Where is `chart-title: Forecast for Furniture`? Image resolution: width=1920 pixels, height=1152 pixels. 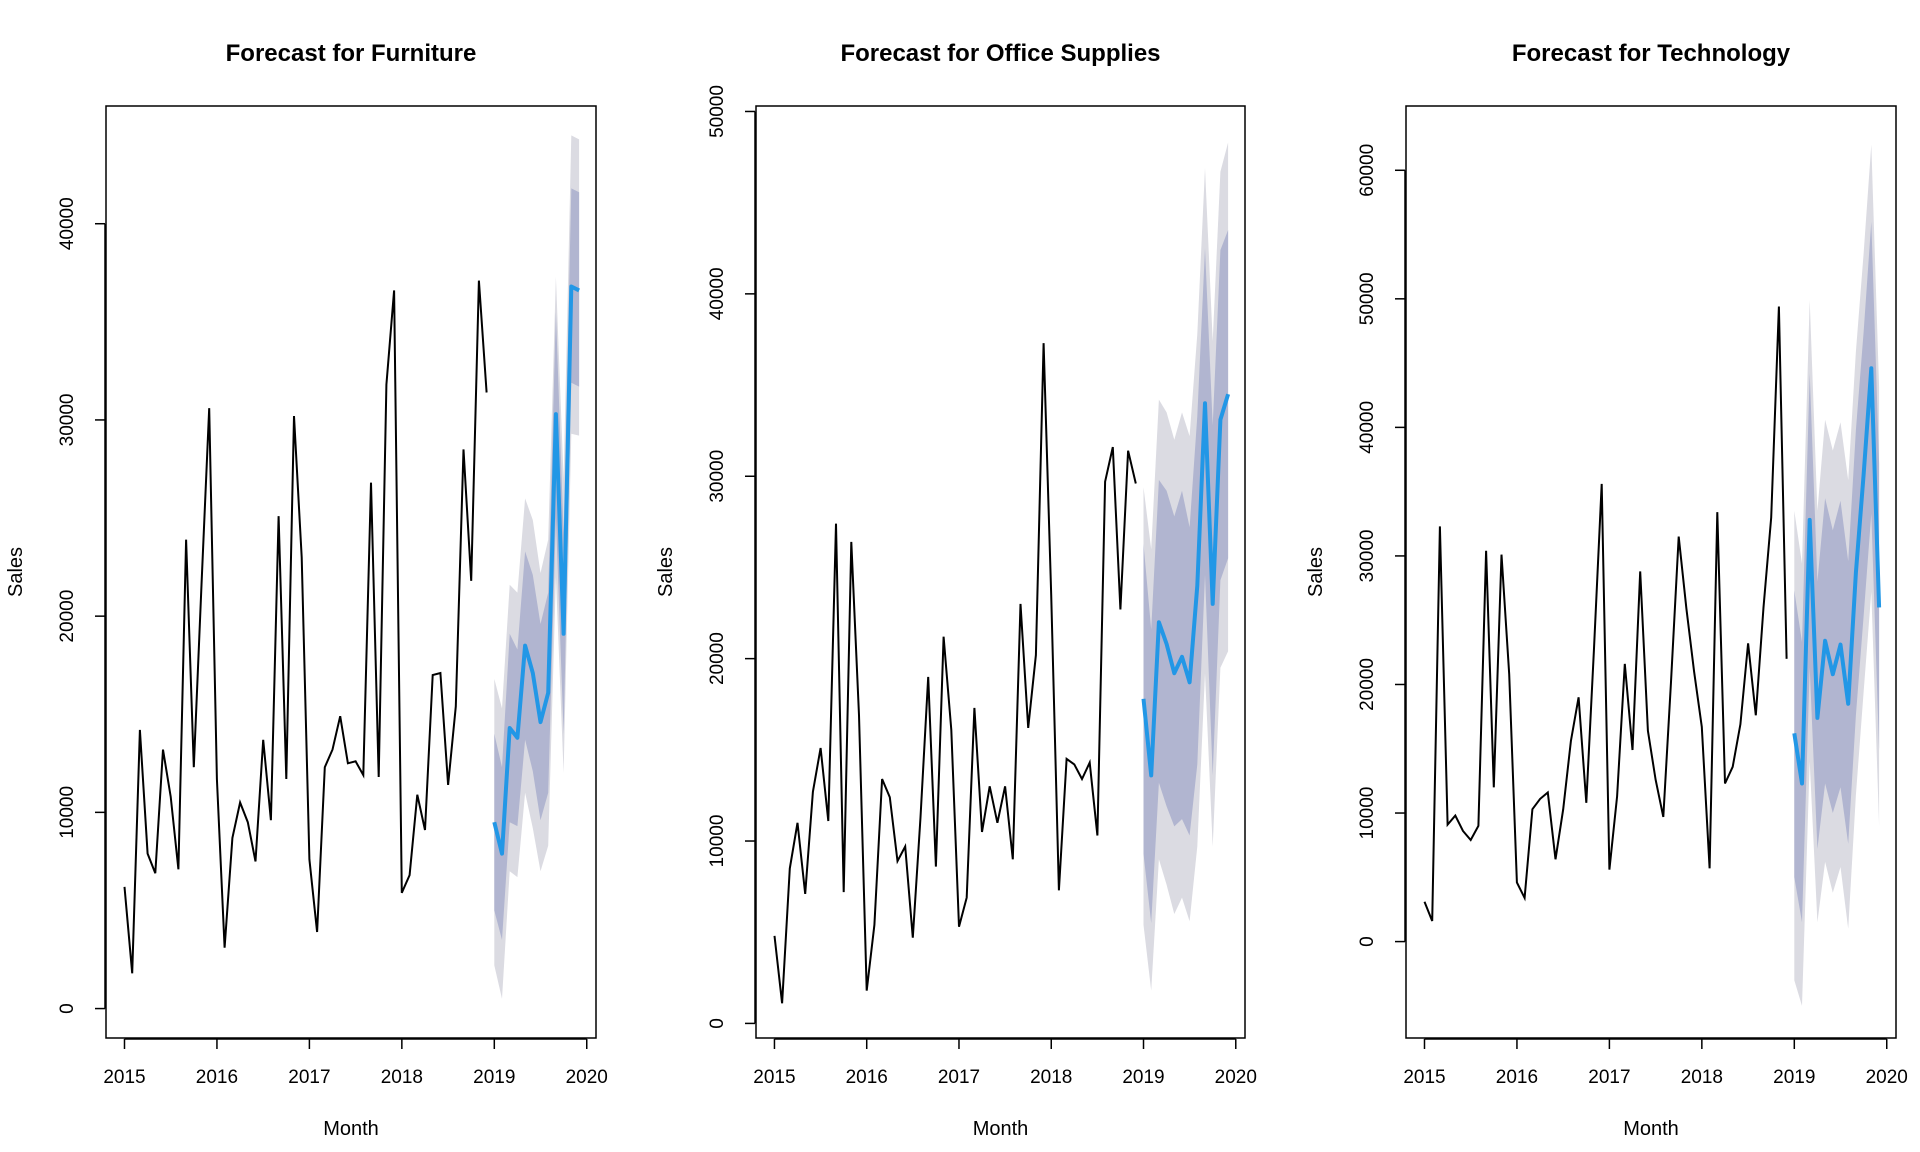
chart-title: Forecast for Furniture is located at coordinates (351, 53).